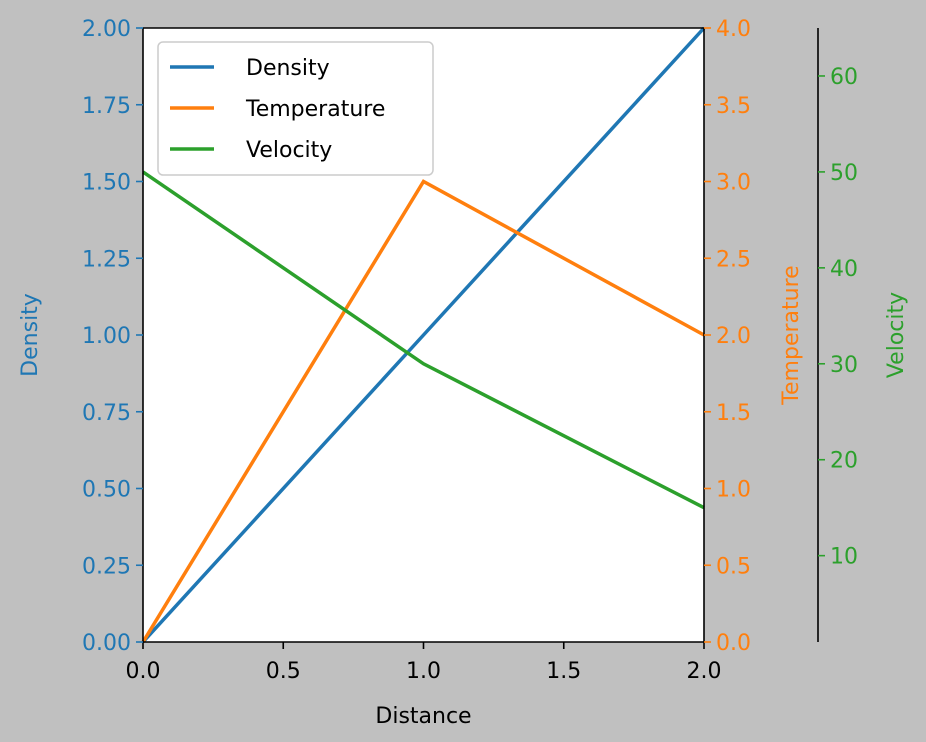 This screenshot has height=742, width=926. What do you see at coordinates (896, 335) in the screenshot?
I see `velocity-axis-label: Velocity` at bounding box center [896, 335].